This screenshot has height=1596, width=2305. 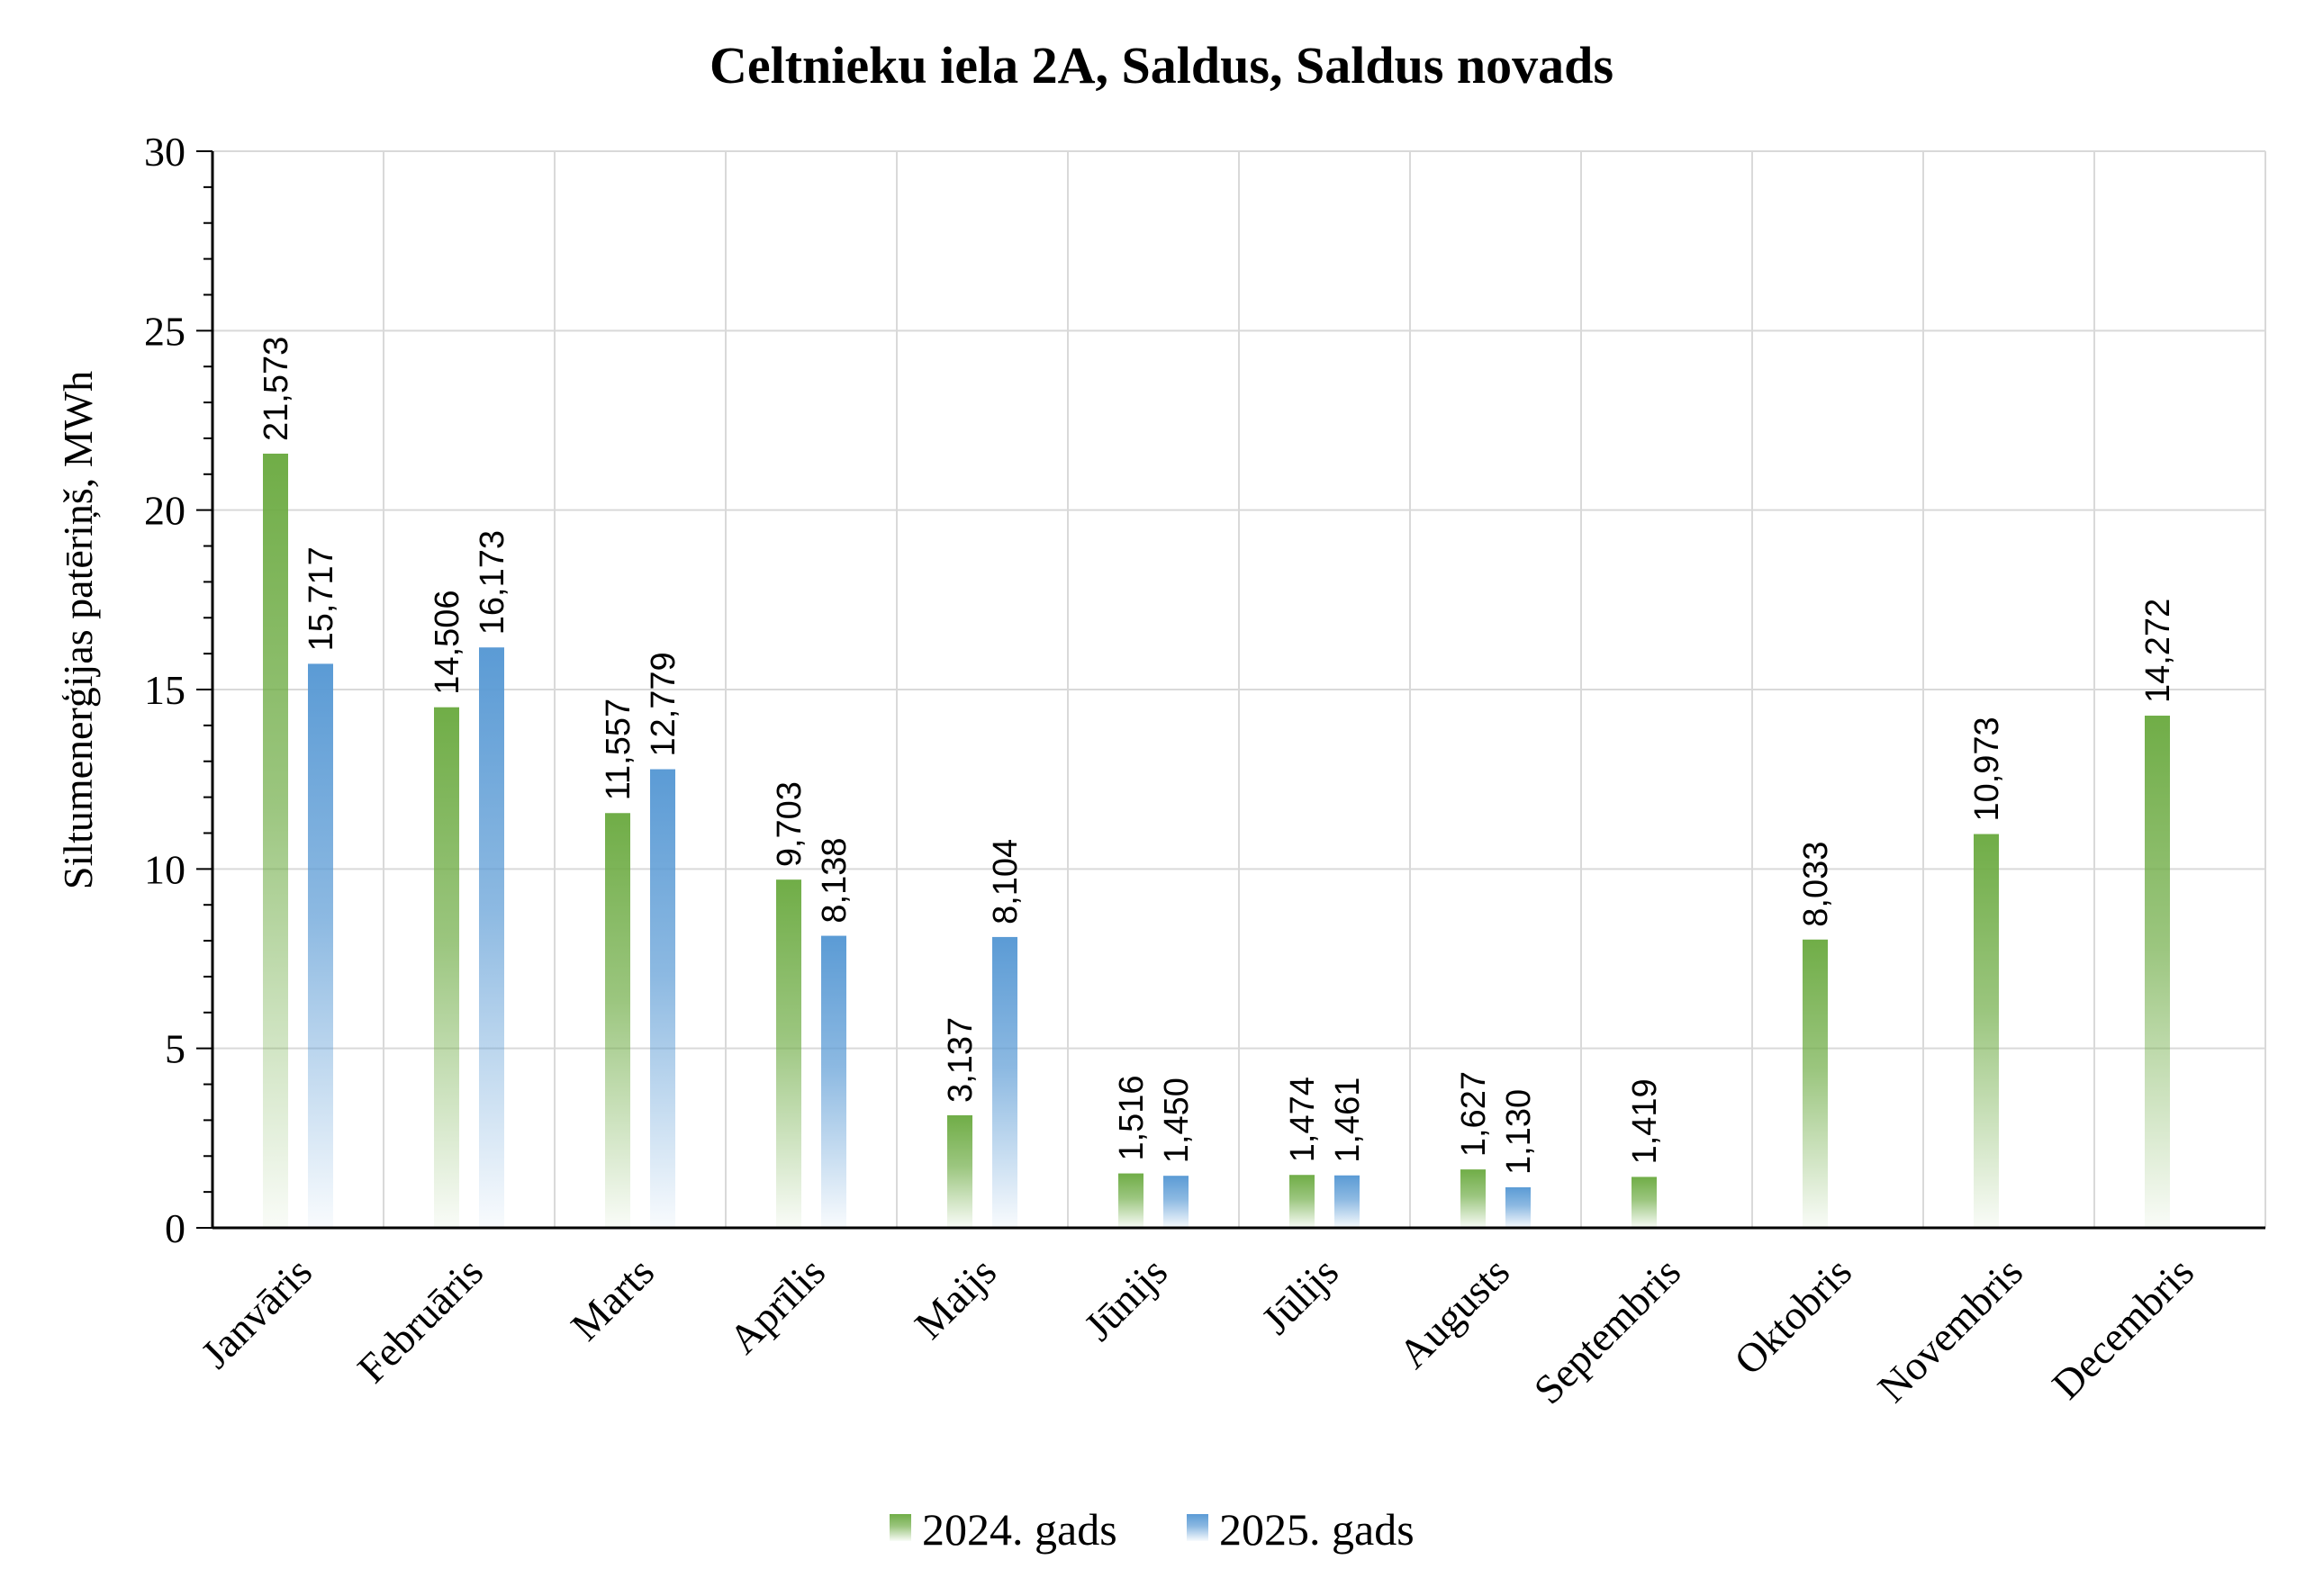 What do you see at coordinates (175, 1049) in the screenshot?
I see `y-tick-label: 5` at bounding box center [175, 1049].